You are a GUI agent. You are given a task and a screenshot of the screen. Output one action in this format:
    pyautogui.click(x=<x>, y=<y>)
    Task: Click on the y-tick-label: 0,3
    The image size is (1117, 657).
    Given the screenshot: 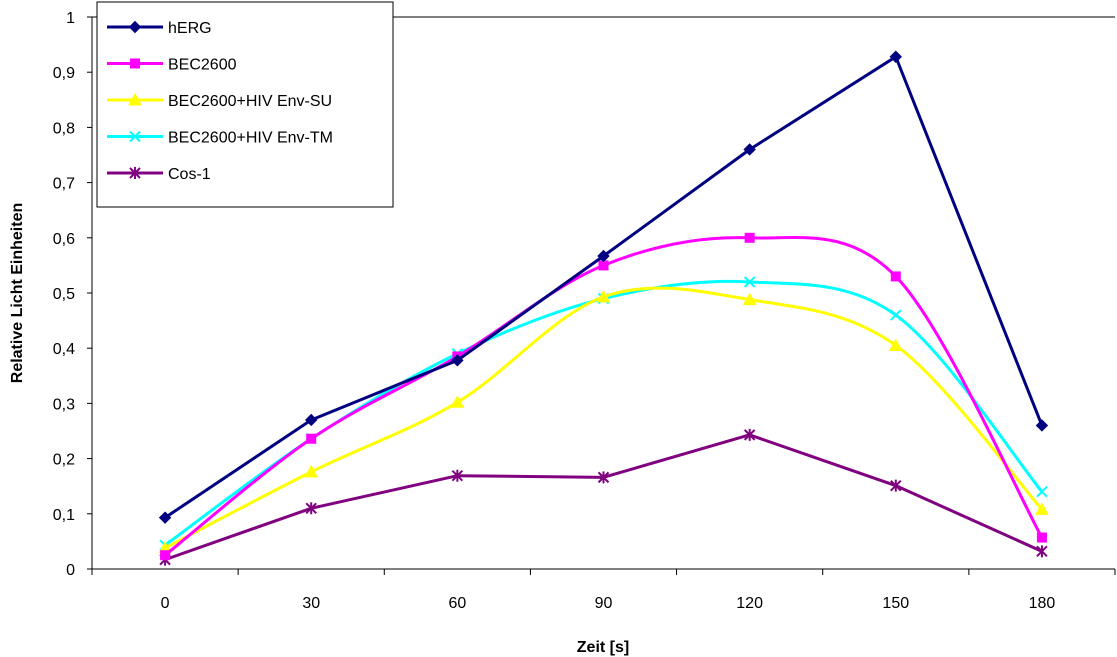 What is the action you would take?
    pyautogui.click(x=64, y=404)
    